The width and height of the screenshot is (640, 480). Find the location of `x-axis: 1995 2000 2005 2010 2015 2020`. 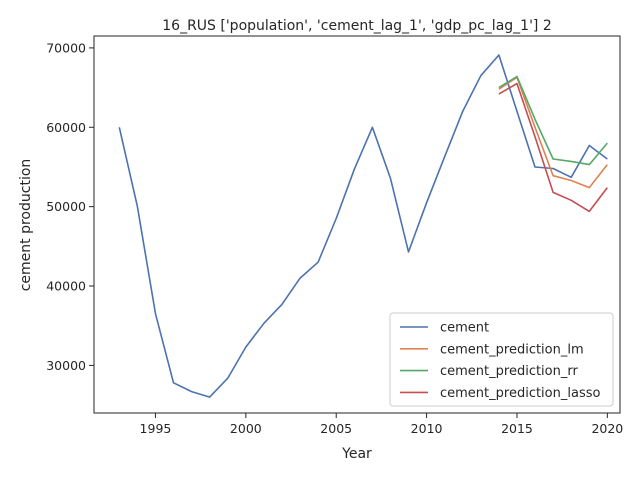

x-axis: 1995 2000 2005 2010 2015 2020 is located at coordinates (381, 424).